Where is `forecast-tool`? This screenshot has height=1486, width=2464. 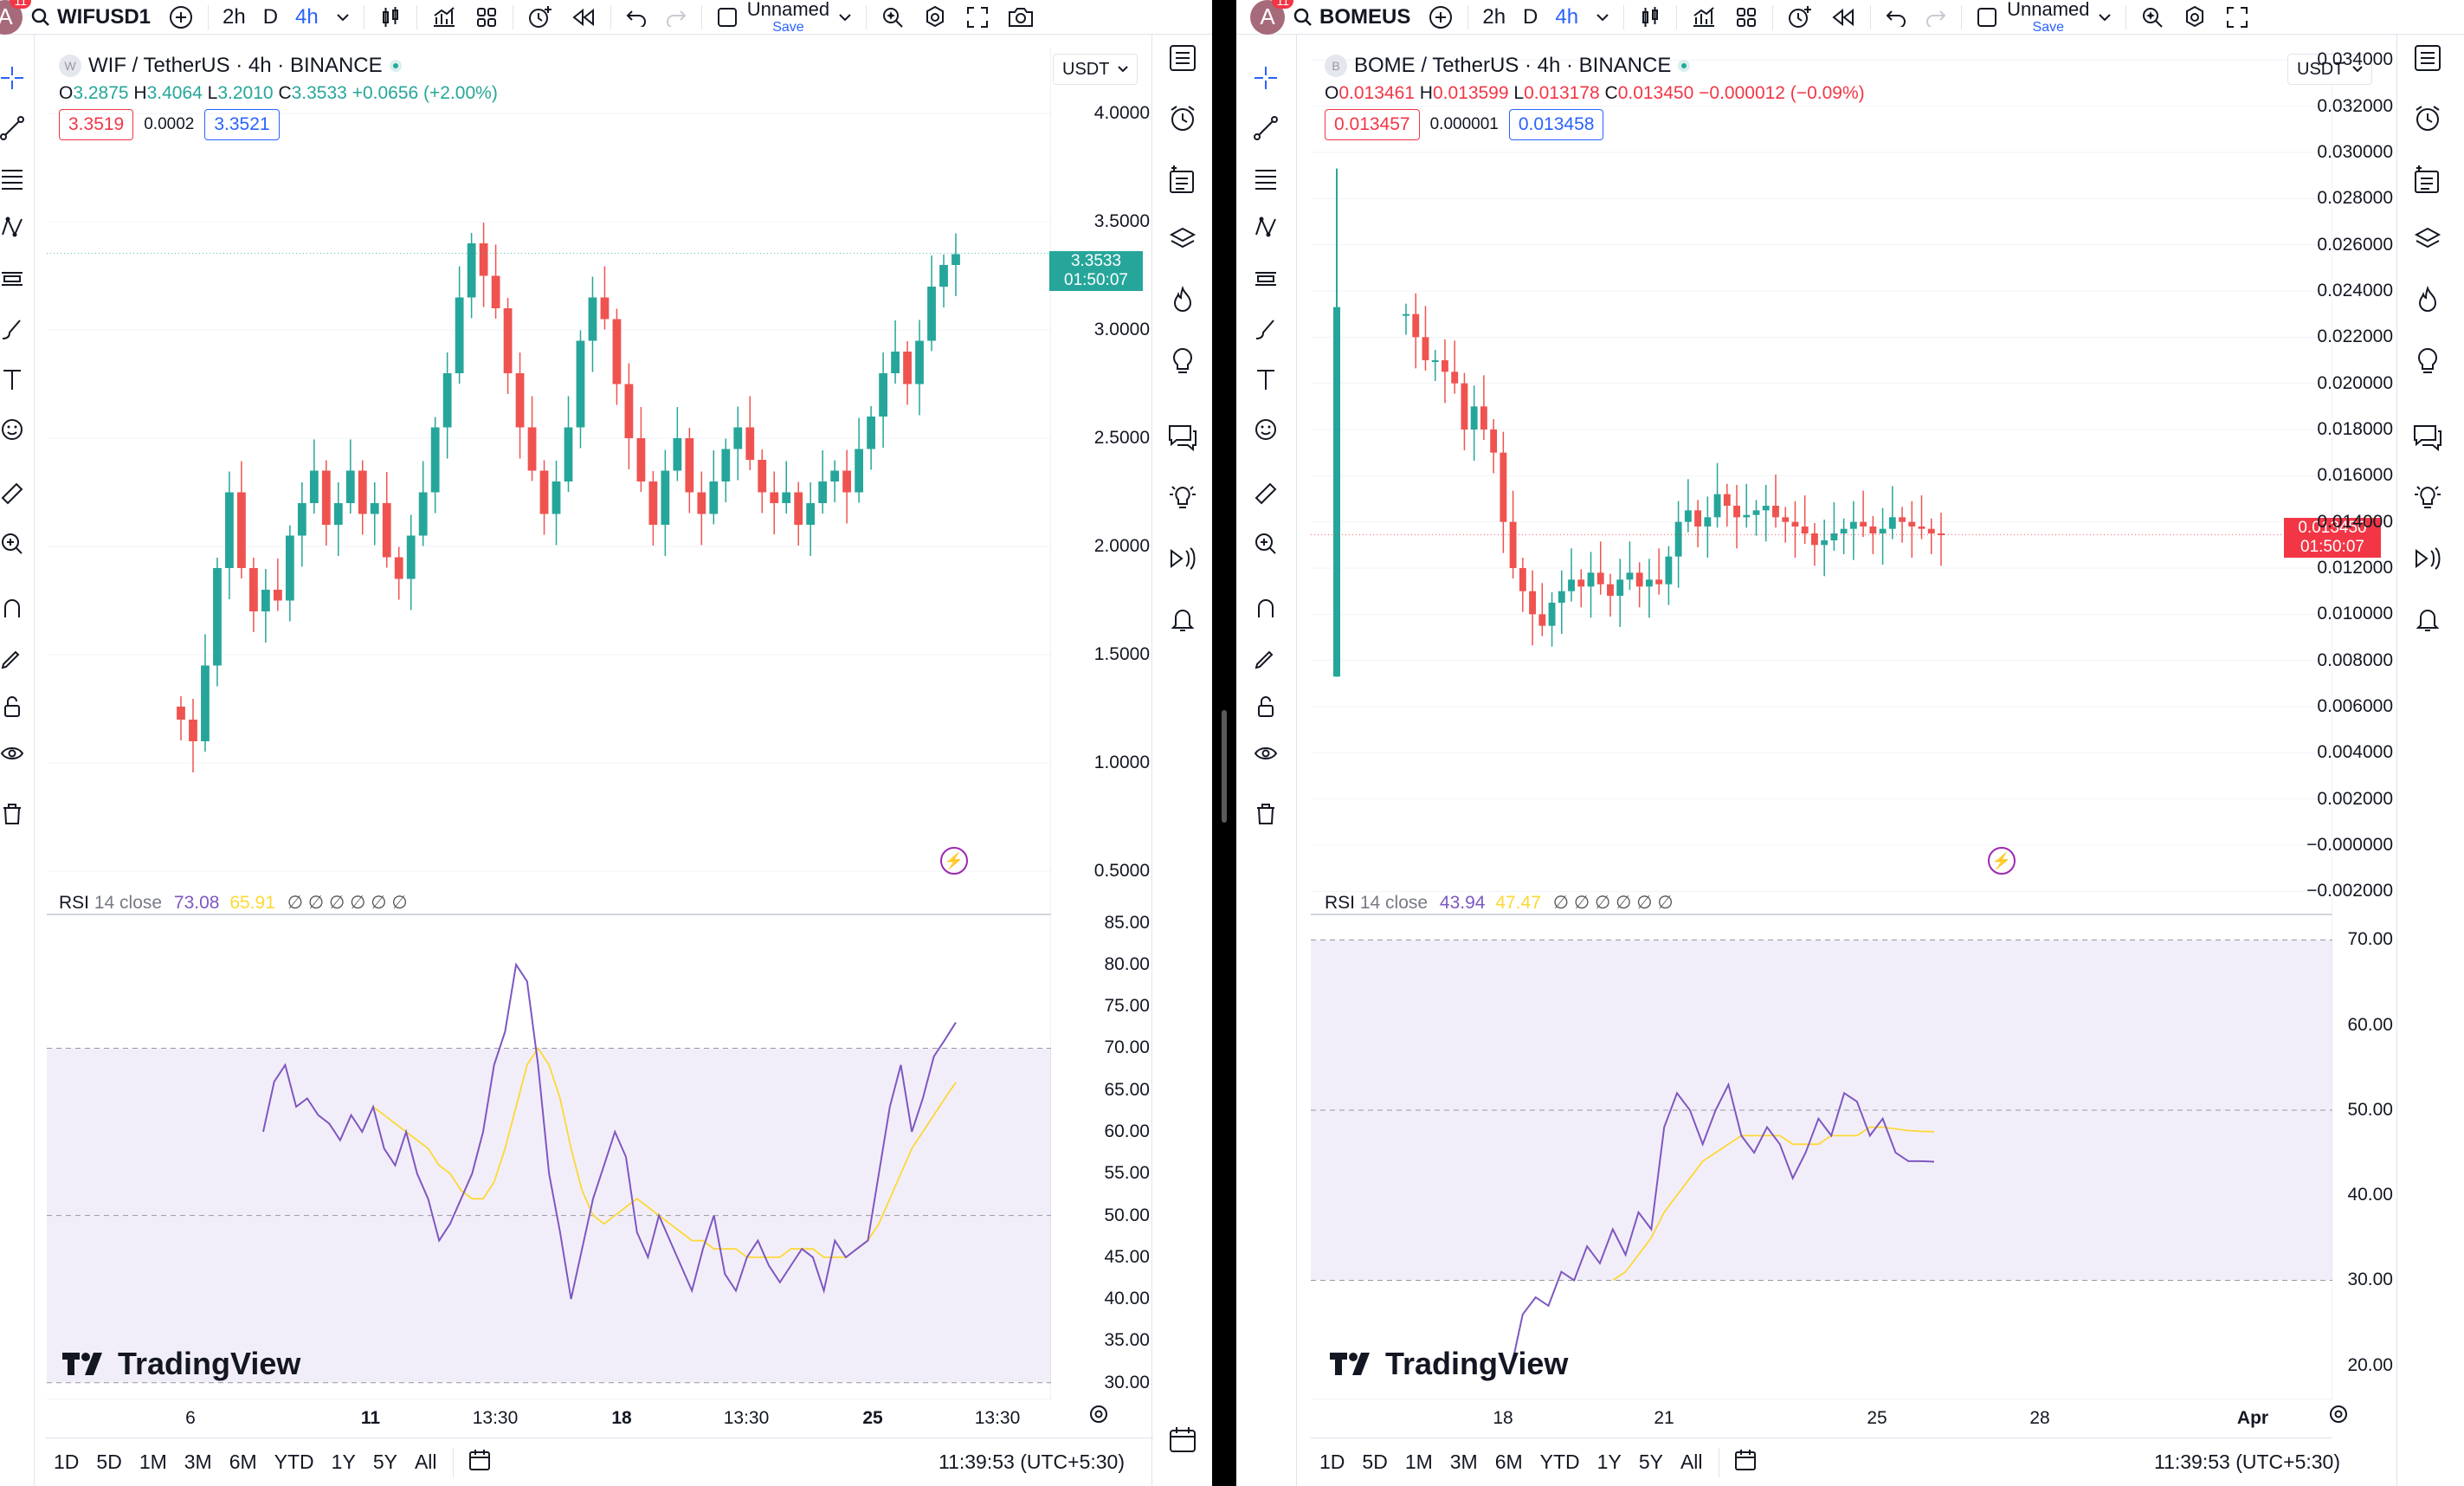
forecast-tool is located at coordinates (17, 279).